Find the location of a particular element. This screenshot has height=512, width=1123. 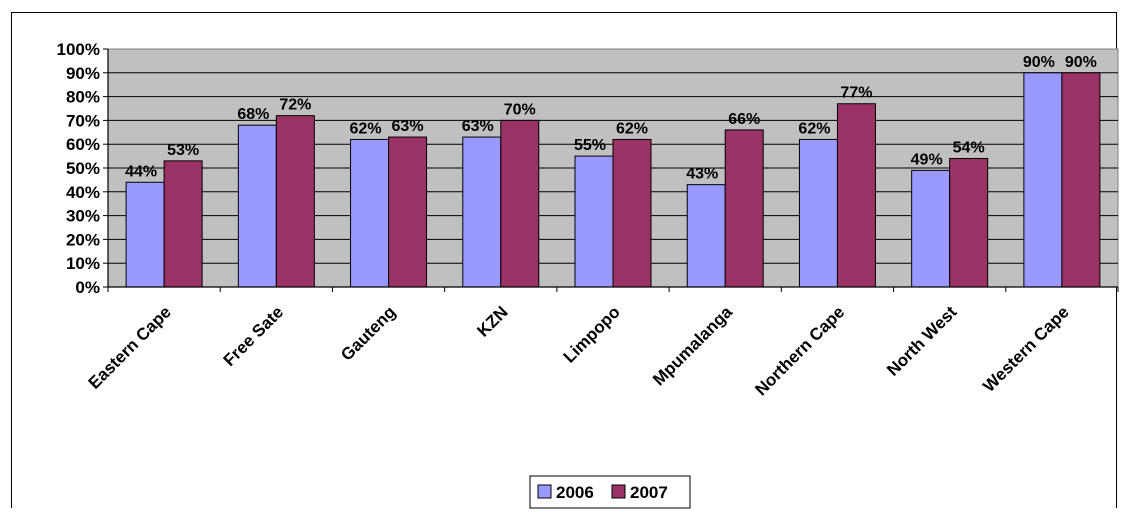

bar-2006-northern-cape is located at coordinates (818, 213).